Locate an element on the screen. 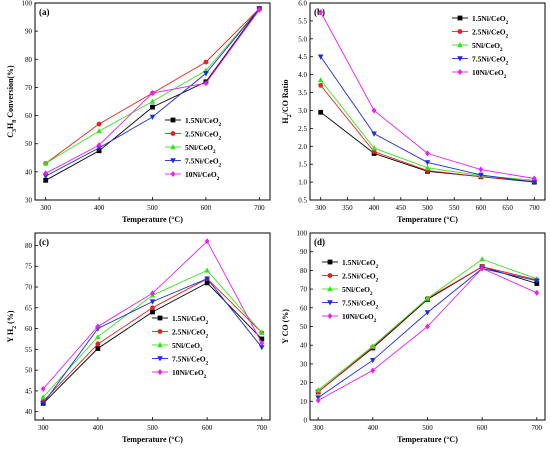  y-tick-label: 20 is located at coordinates (304, 383).